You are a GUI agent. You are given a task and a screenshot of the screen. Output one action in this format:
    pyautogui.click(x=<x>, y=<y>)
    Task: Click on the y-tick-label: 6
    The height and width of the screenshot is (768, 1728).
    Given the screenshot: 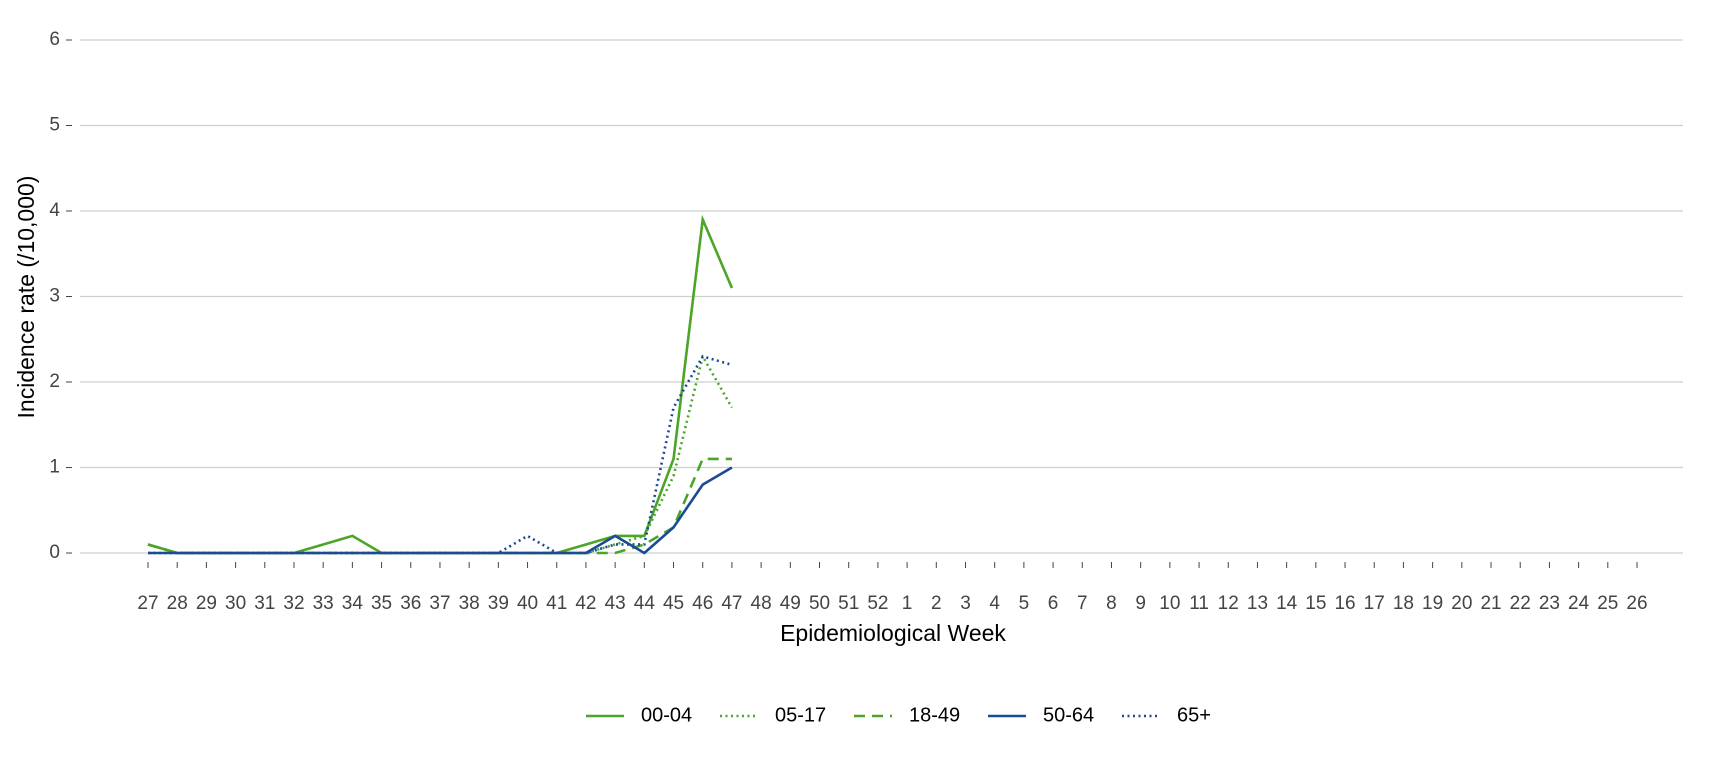 What is the action you would take?
    pyautogui.click(x=54, y=39)
    